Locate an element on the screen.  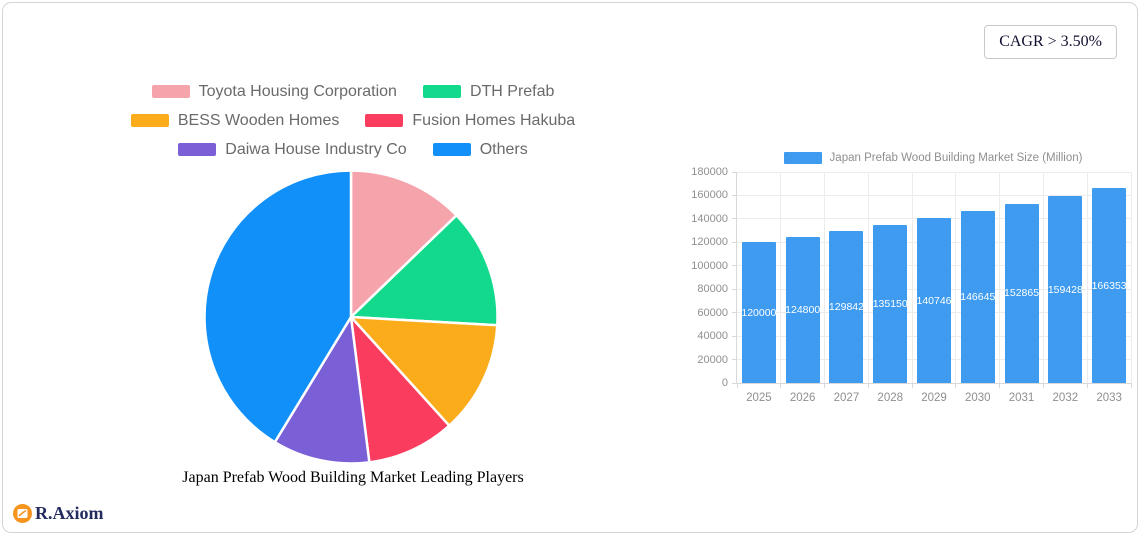
bar-value-label: 135150 is located at coordinates (890, 303).